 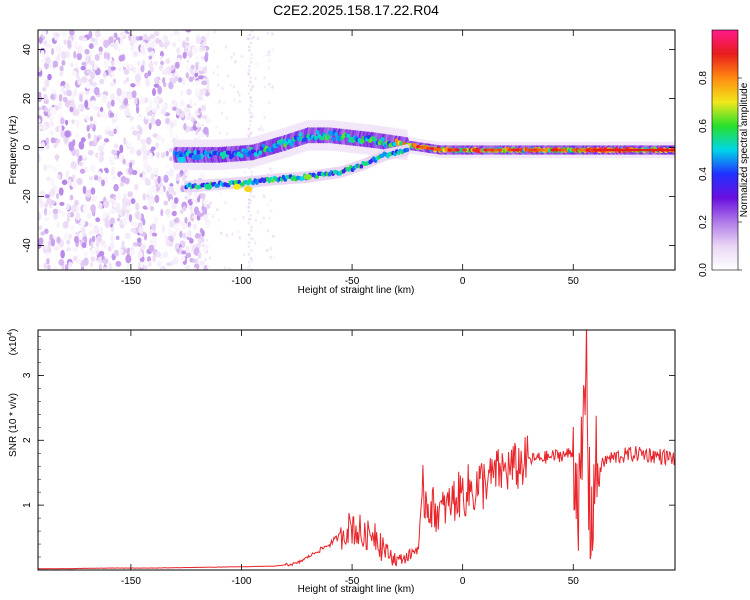 I want to click on snr-x-axis-label: Height of straight line (km), so click(x=356, y=589).